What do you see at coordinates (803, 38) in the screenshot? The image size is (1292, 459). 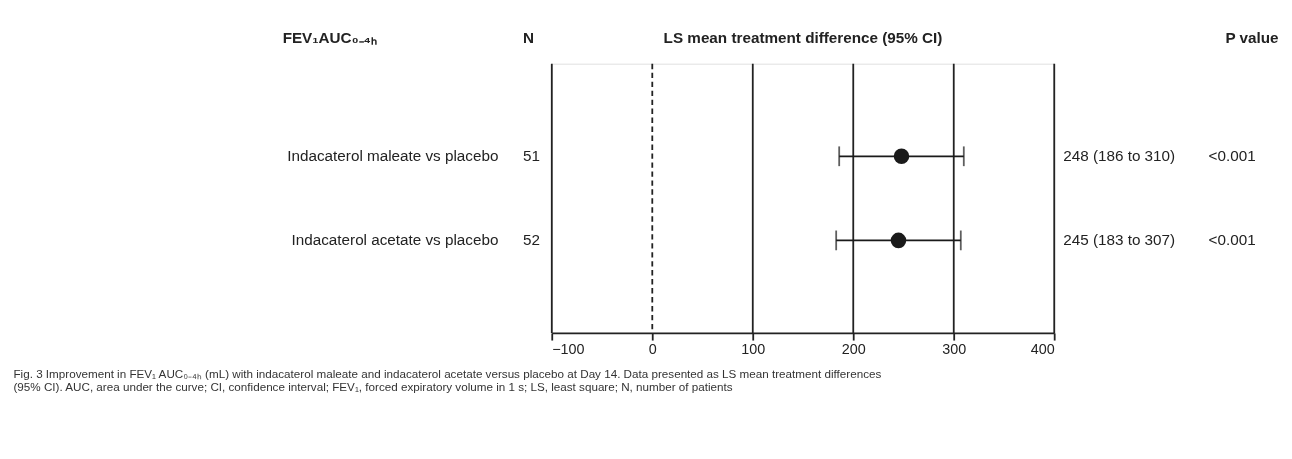 I see `x-axis-title: LS mean treatment difference (95% CI)` at bounding box center [803, 38].